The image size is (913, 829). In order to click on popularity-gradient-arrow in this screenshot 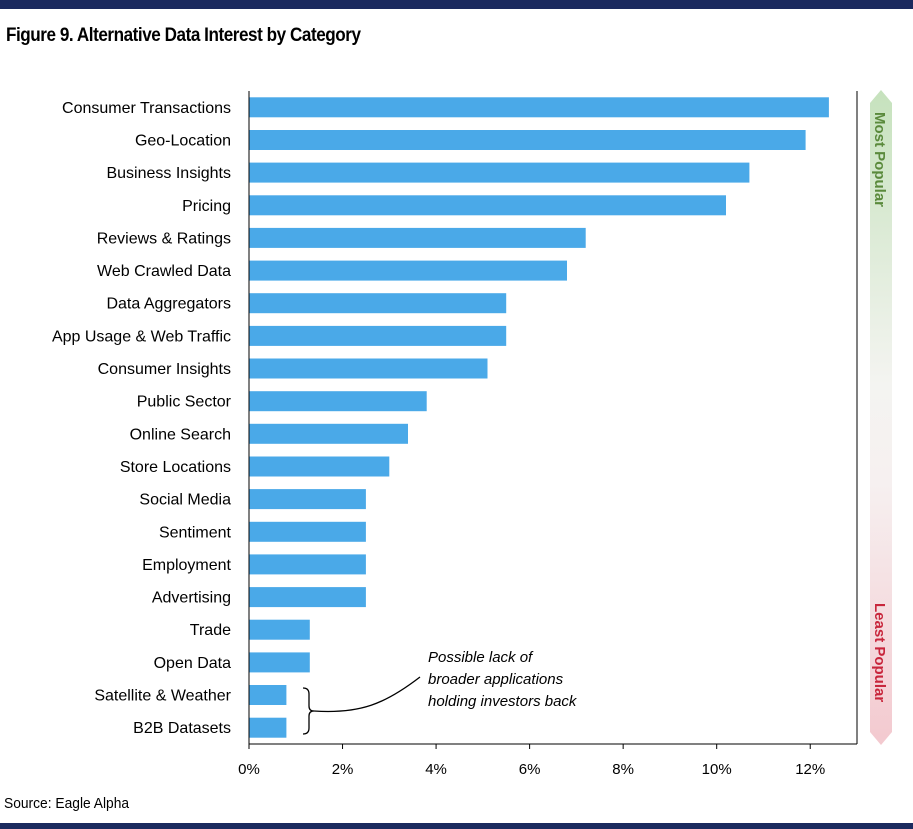, I will do `click(881, 417)`.